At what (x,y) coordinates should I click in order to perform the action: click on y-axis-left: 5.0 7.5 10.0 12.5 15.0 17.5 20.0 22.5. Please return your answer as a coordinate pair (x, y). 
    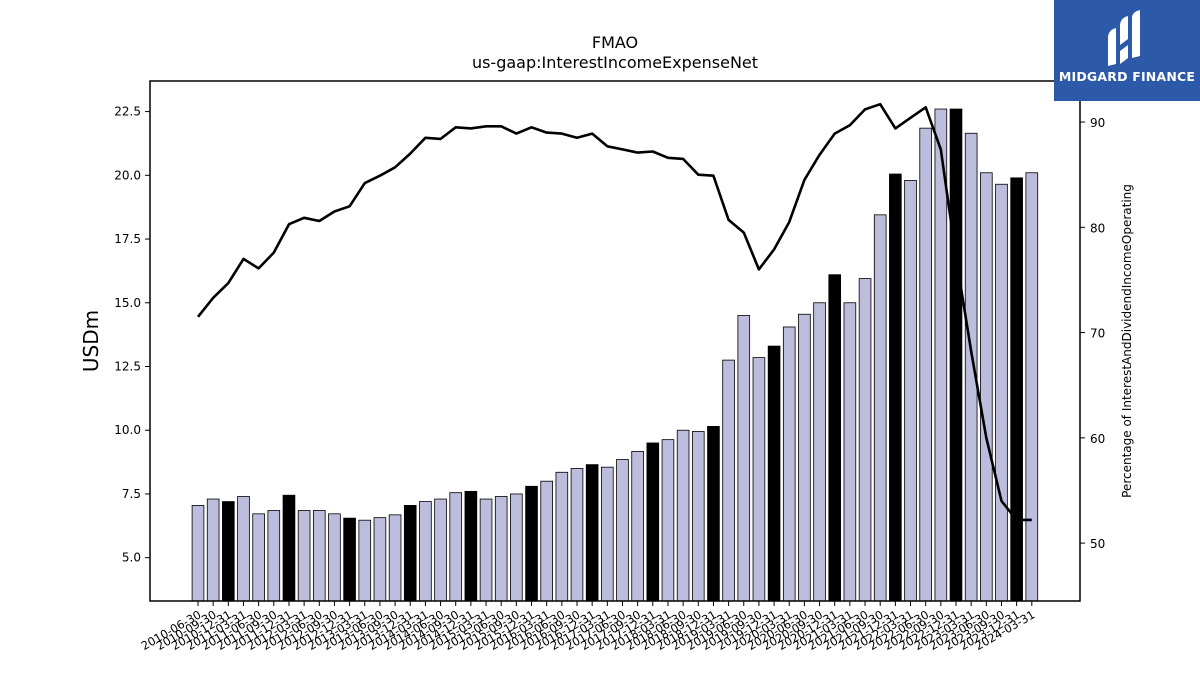
    Looking at the image, I should click on (132, 335).